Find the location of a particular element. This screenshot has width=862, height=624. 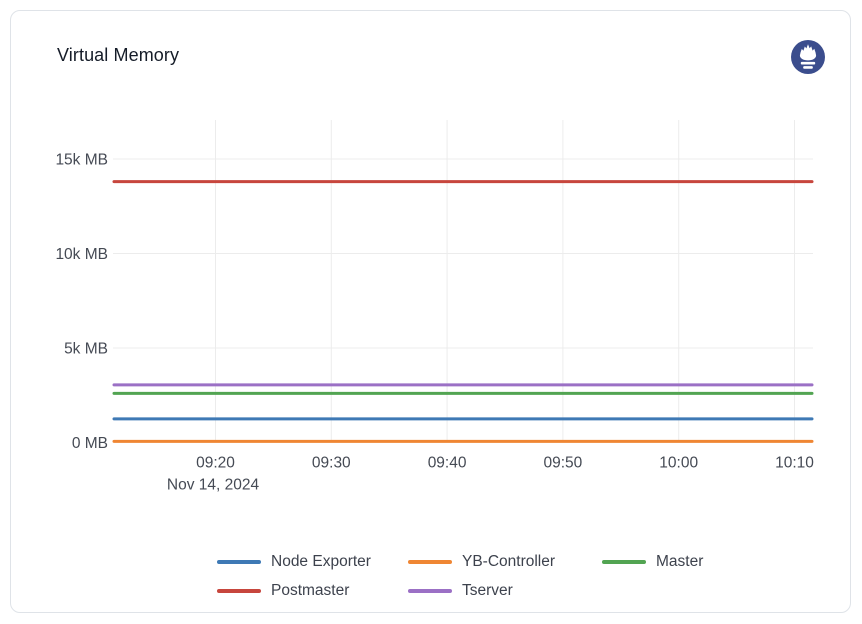

legend-label: Master is located at coordinates (680, 561).